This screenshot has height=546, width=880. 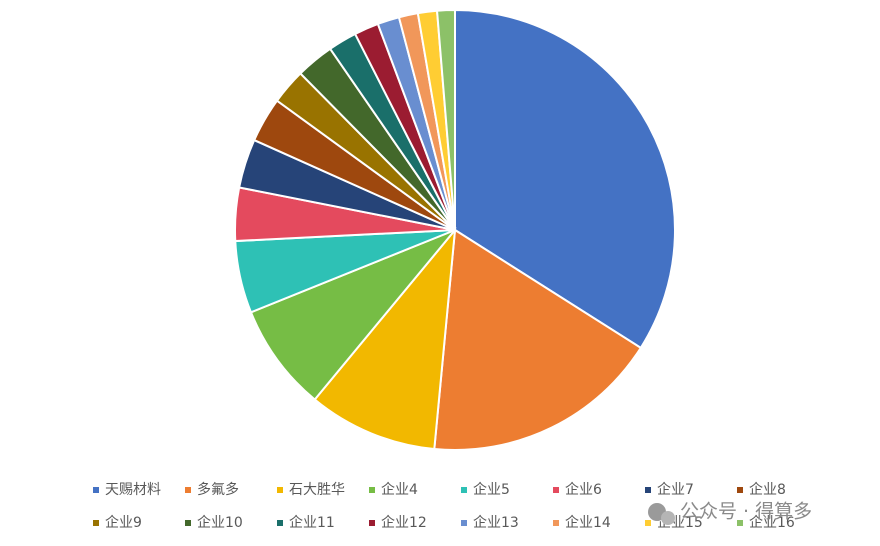 What do you see at coordinates (668, 518) in the screenshot?
I see `watermark-icon` at bounding box center [668, 518].